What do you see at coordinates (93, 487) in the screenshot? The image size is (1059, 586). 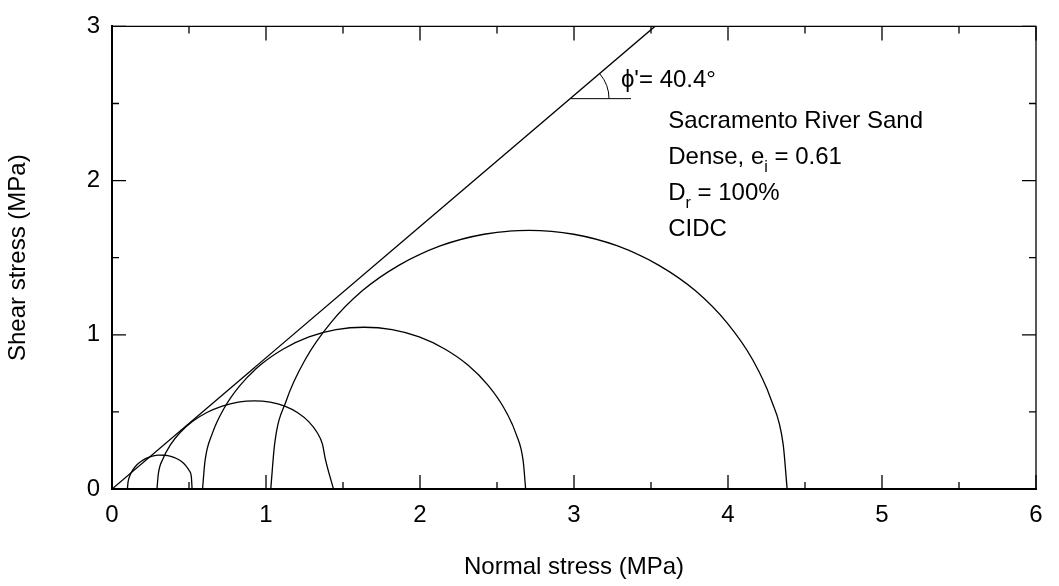 I see `y-tick-label: 0` at bounding box center [93, 487].